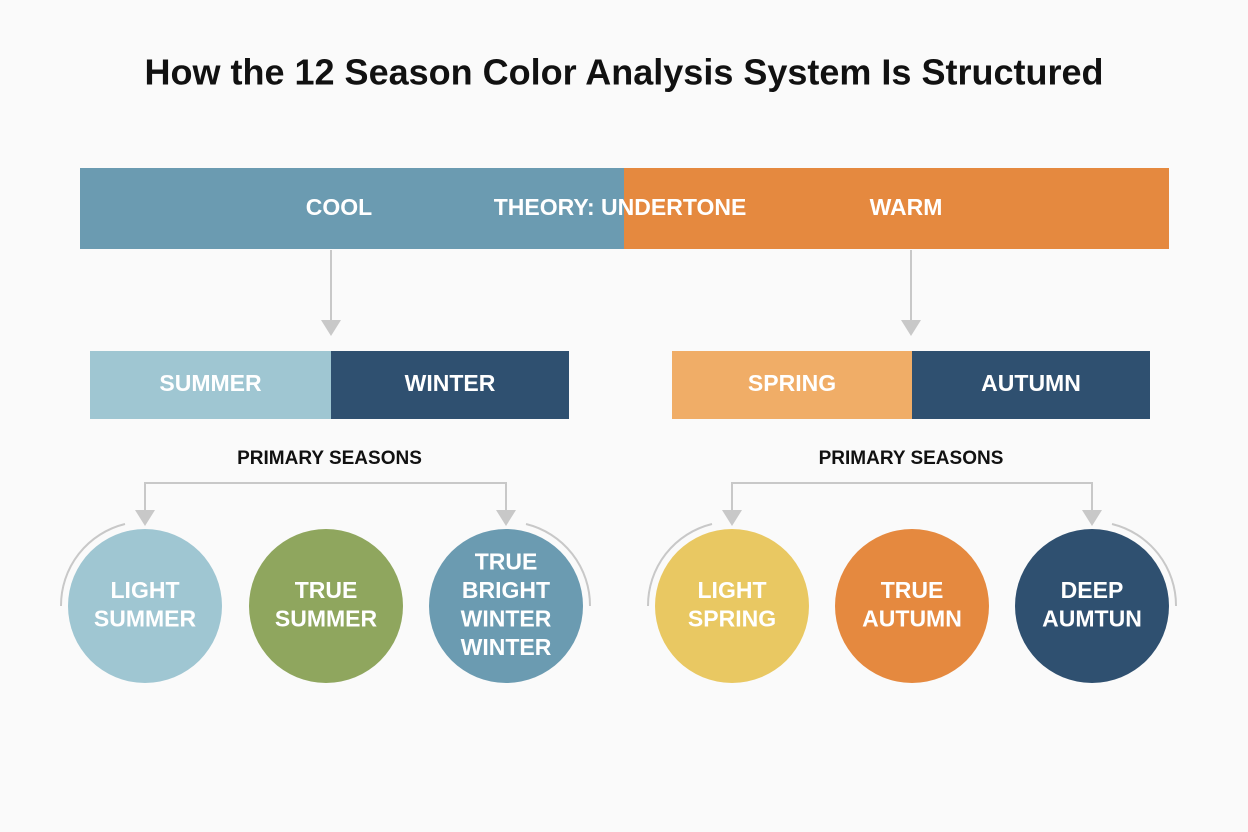 This screenshot has width=1248, height=832. What do you see at coordinates (732, 618) in the screenshot?
I see `circle-label: SPRING` at bounding box center [732, 618].